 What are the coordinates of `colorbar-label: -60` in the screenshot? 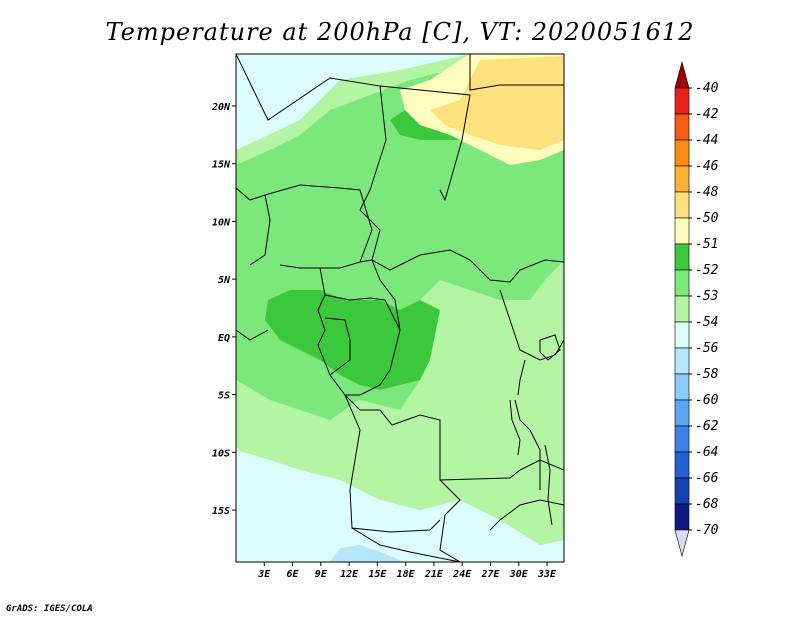 It's located at (707, 400).